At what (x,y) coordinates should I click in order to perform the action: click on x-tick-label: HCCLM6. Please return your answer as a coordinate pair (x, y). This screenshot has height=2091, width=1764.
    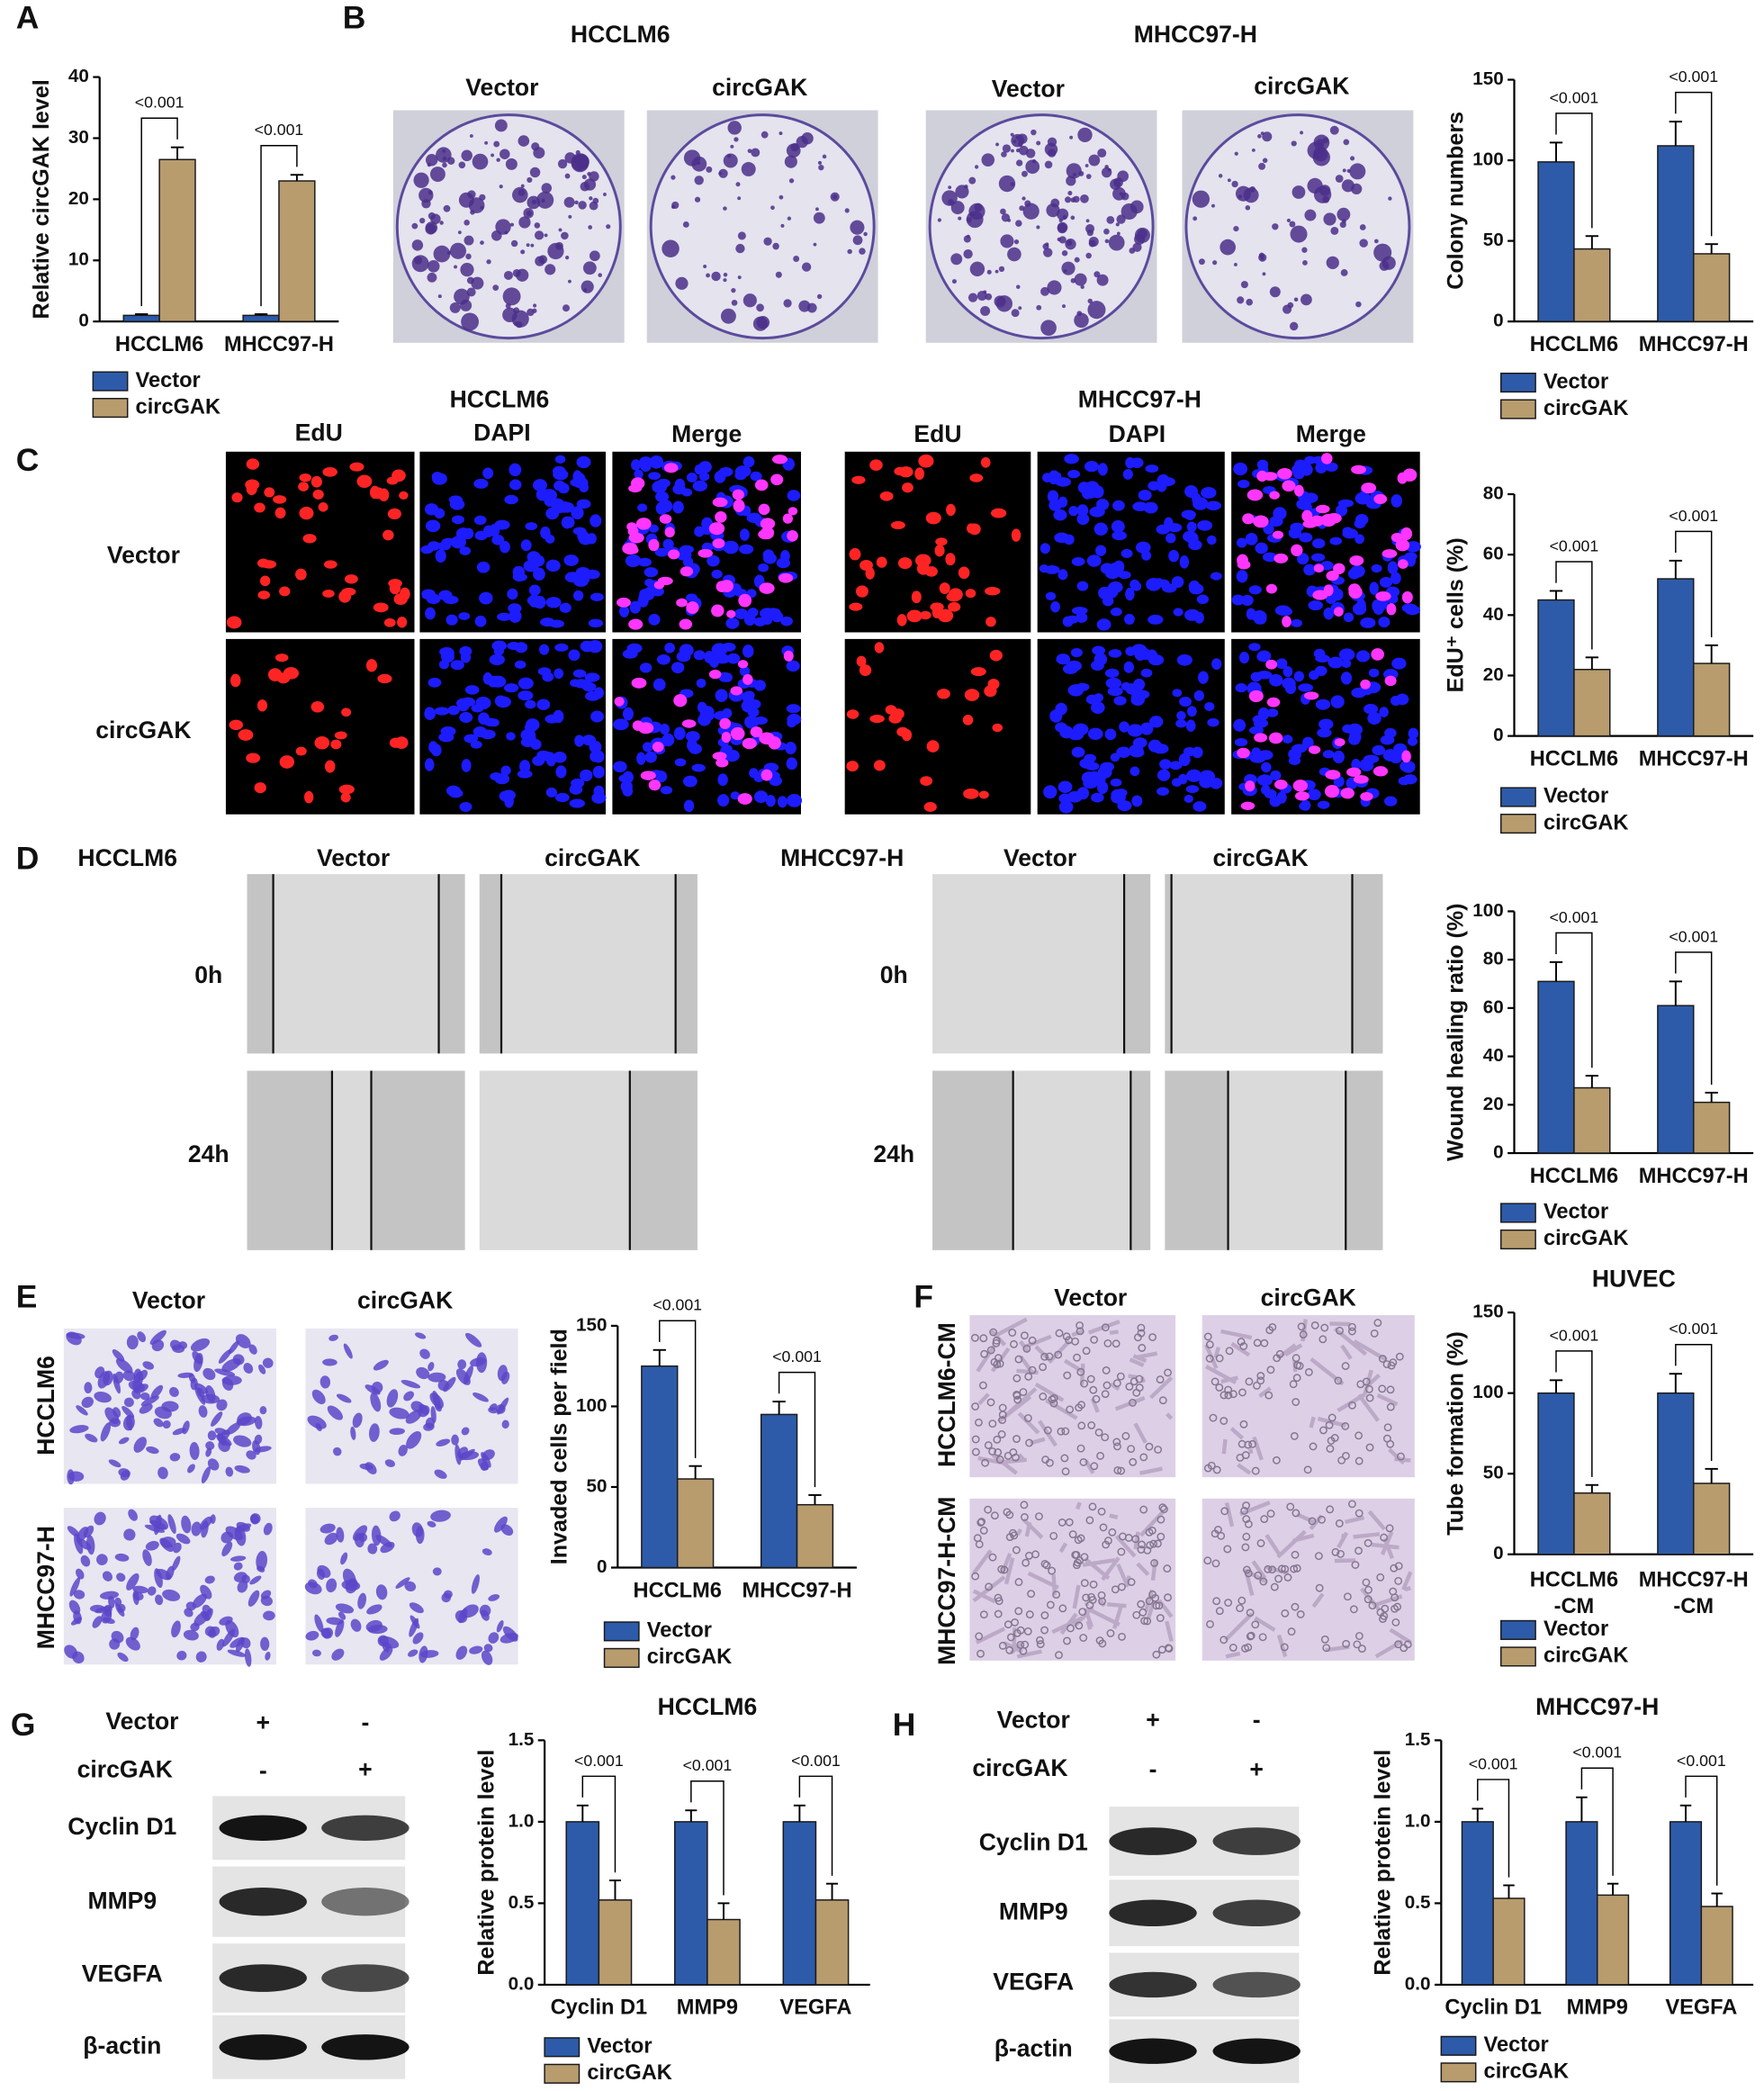
    Looking at the image, I should click on (1574, 759).